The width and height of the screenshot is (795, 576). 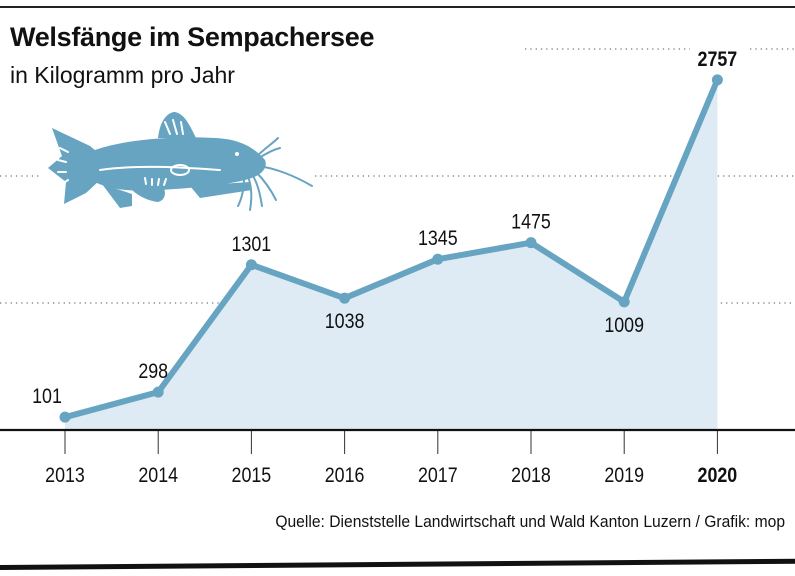 I want to click on x-axis-ticks, so click(x=391, y=442).